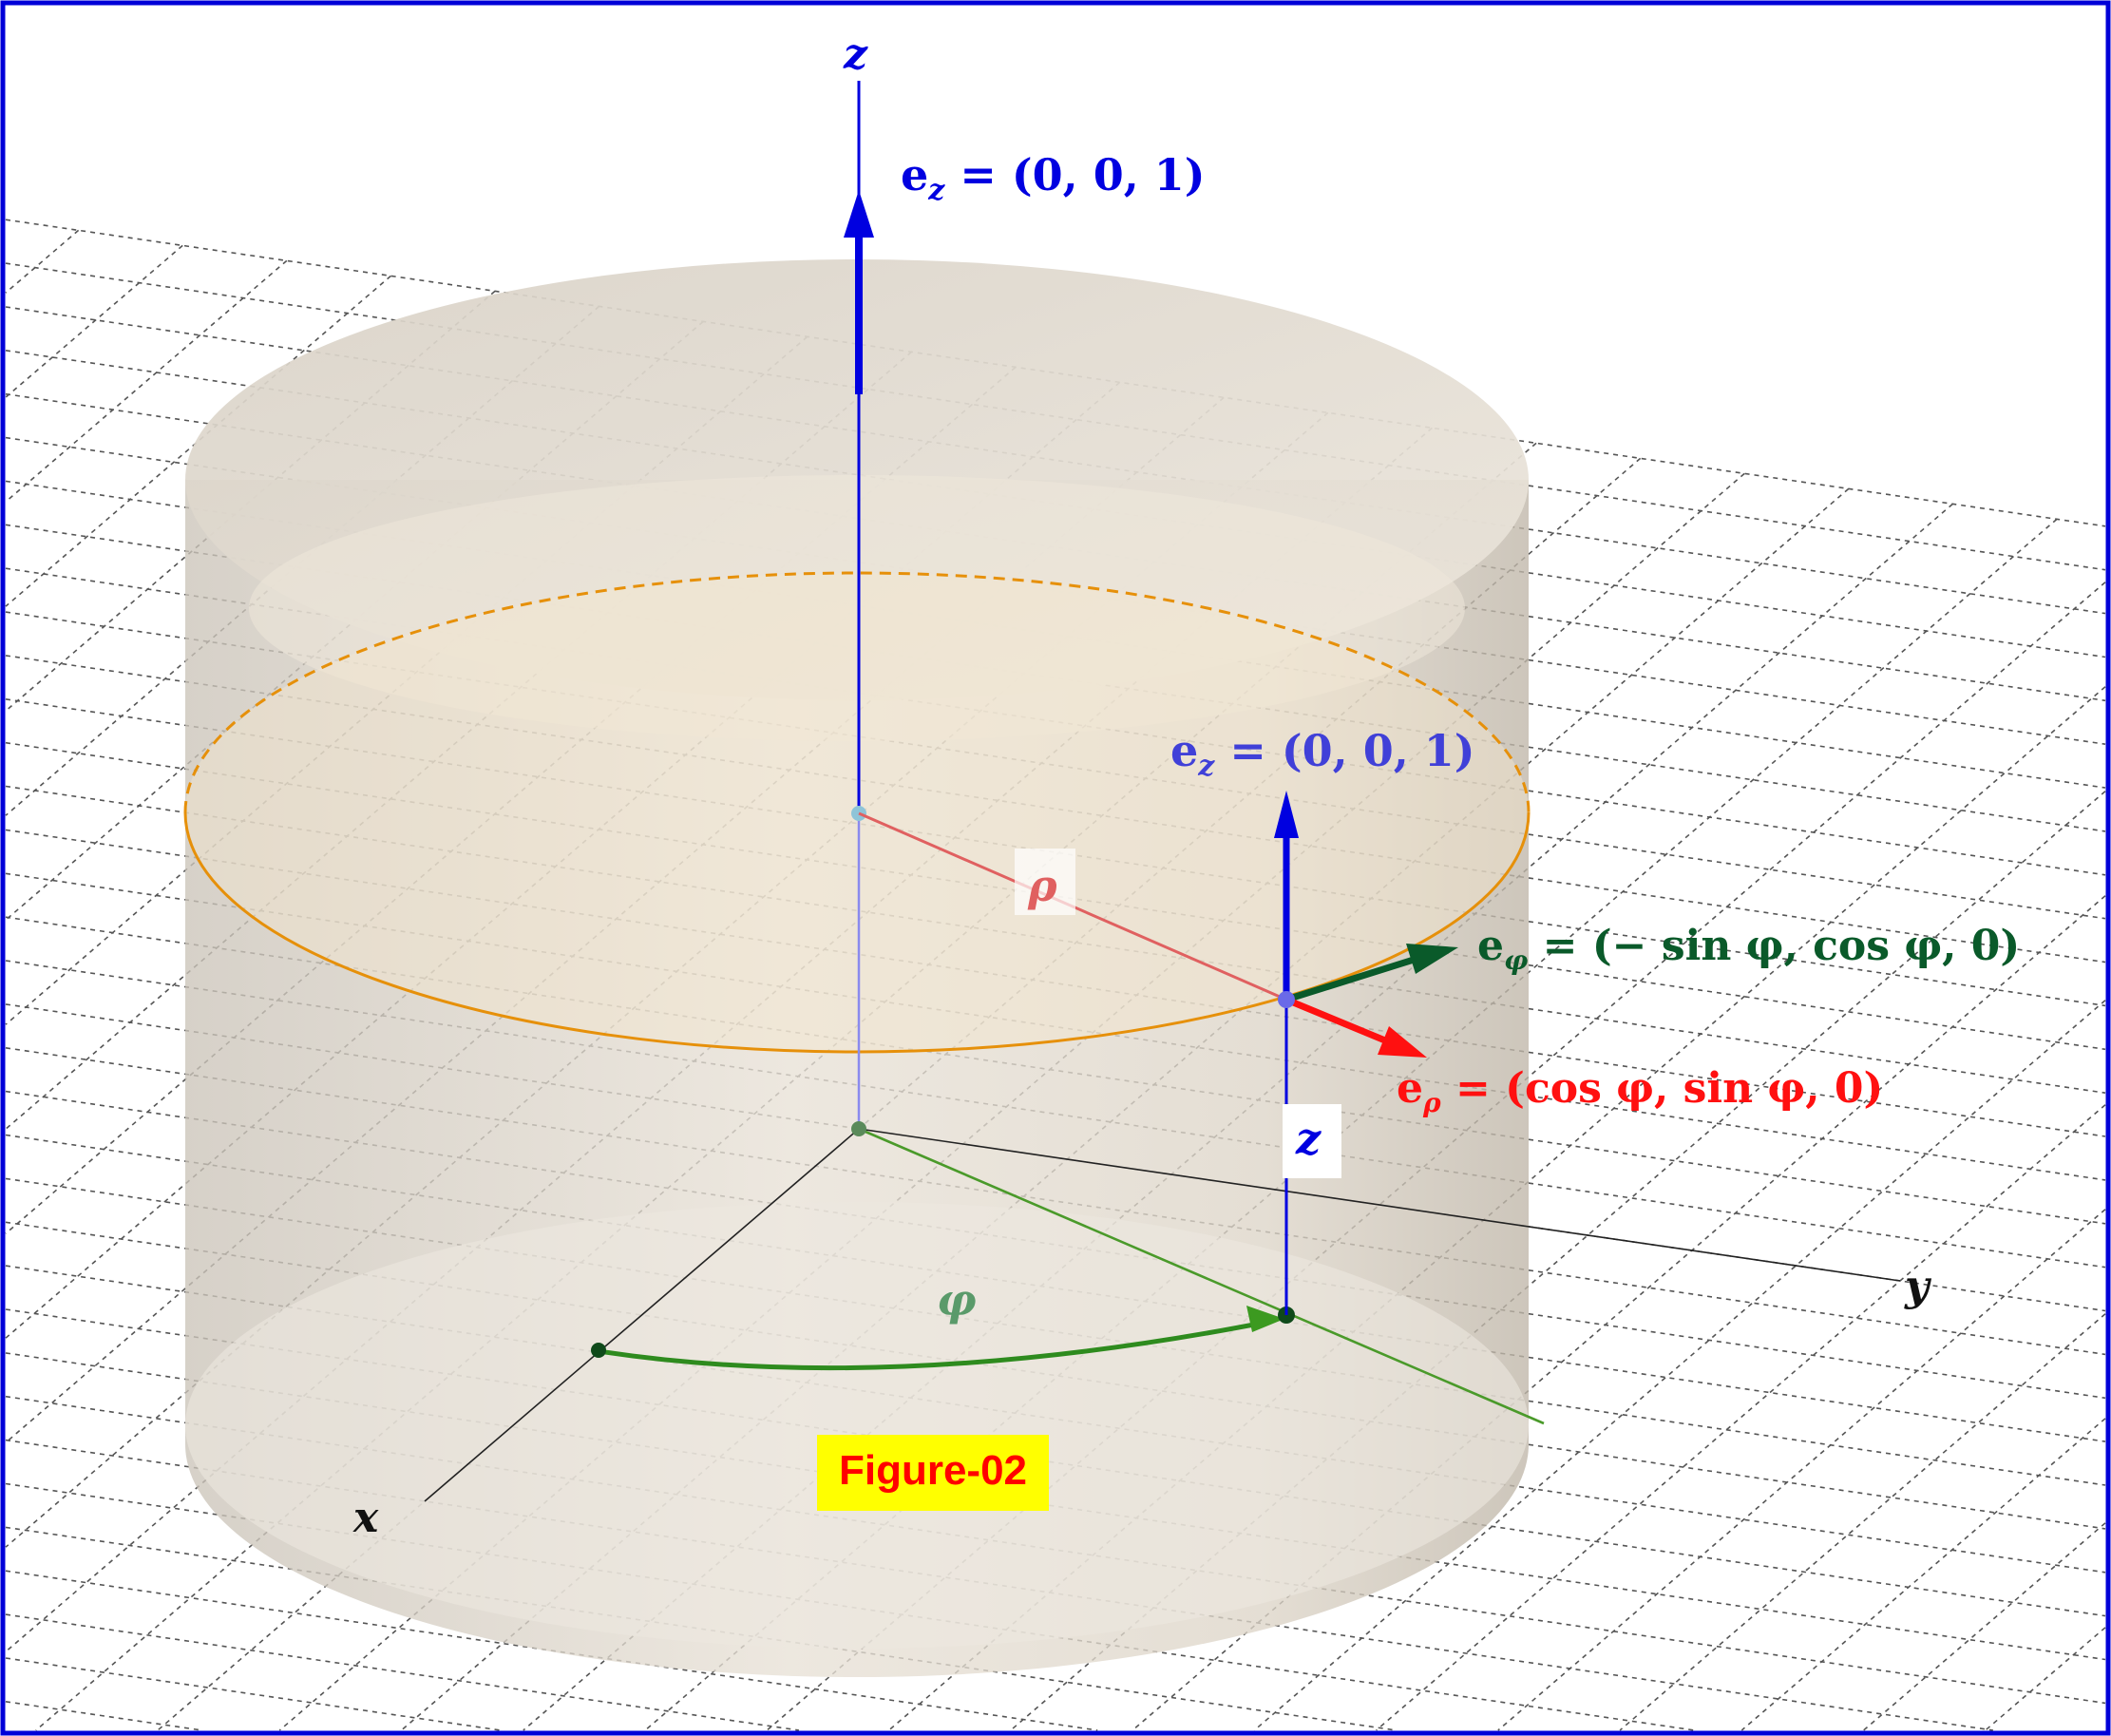 Image resolution: width=2111 pixels, height=1736 pixels. I want to click on figure-label-box, so click(933, 1473).